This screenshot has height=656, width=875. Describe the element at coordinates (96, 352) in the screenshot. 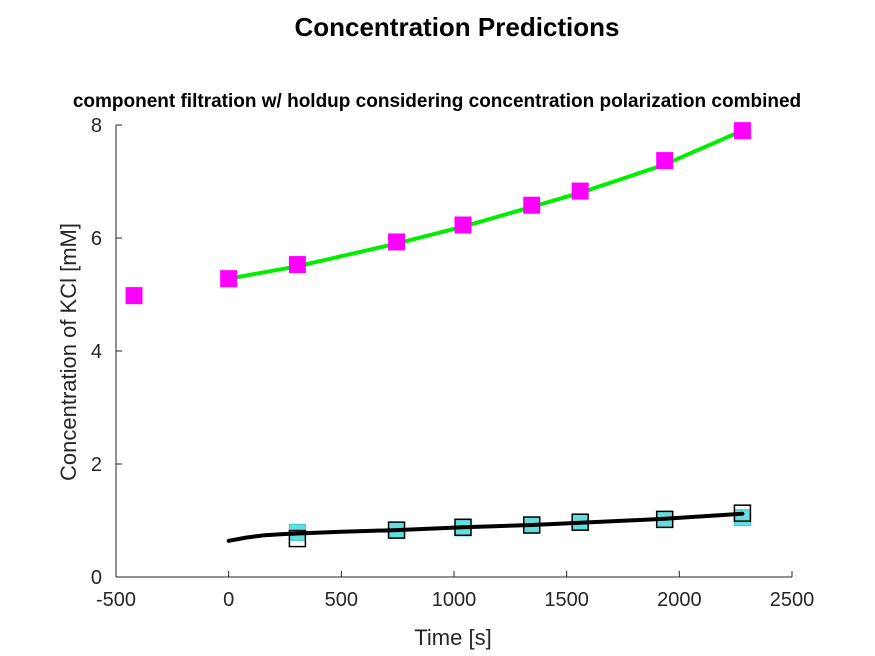

I see `y-tick-label: 4` at that location.